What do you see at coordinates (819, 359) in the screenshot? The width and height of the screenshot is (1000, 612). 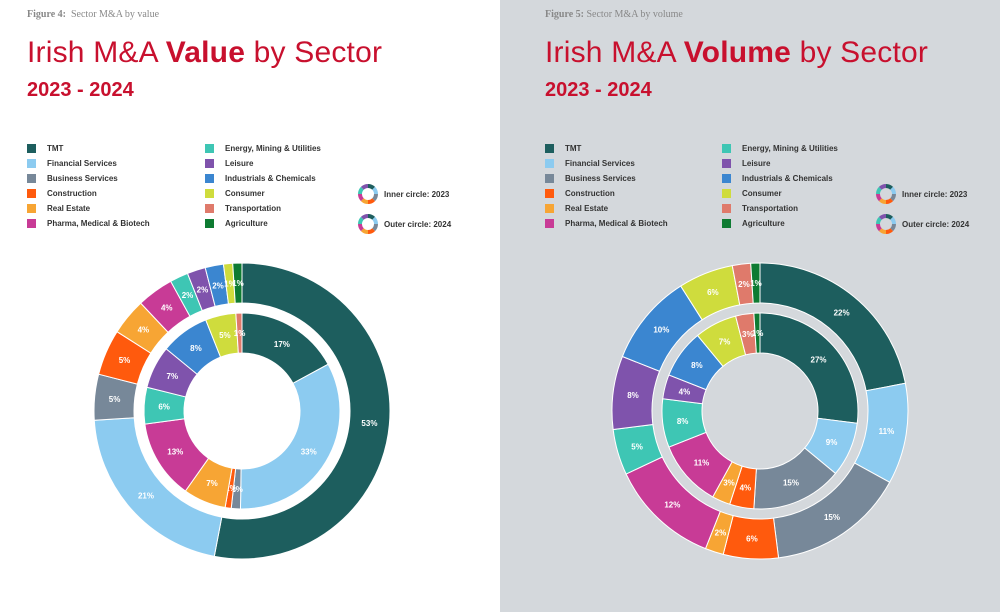 I see `inner-label-tmt: 27%` at bounding box center [819, 359].